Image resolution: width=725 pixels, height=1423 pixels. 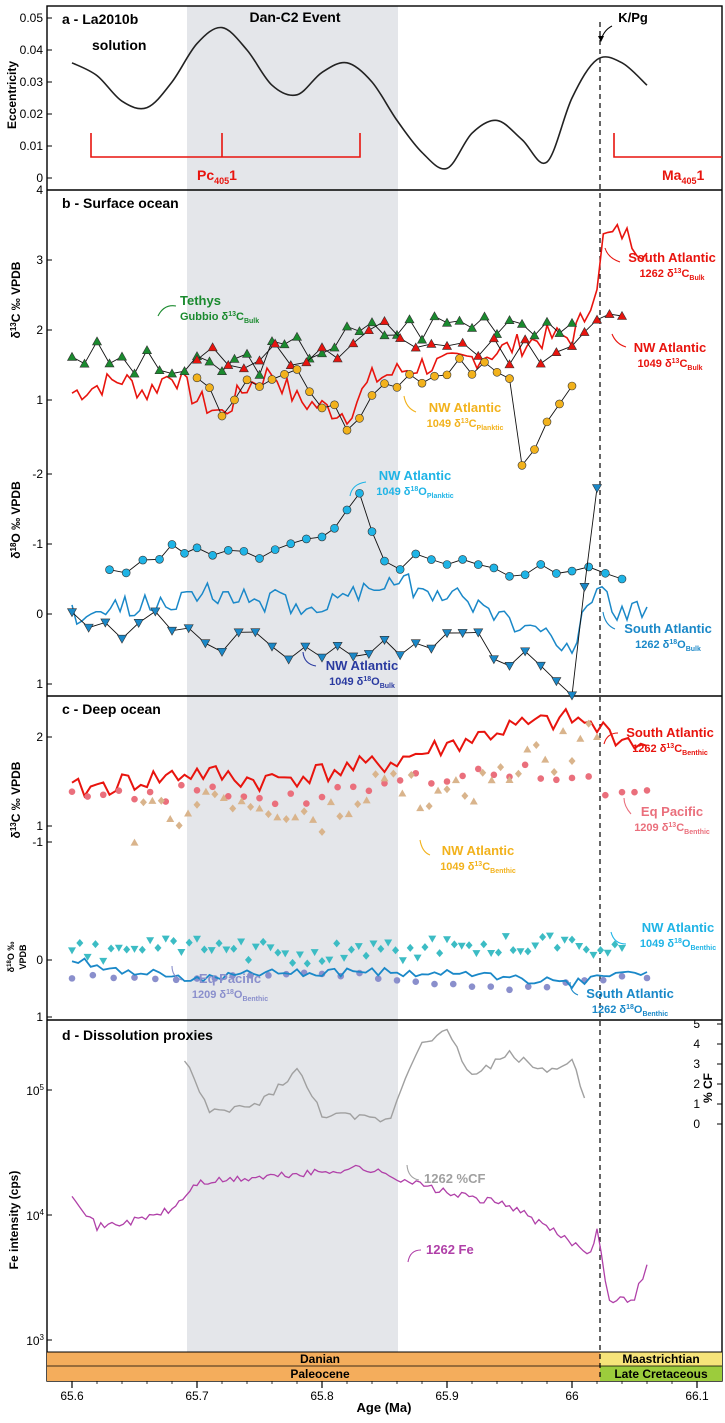 What do you see at coordinates (661, 1374) in the screenshot?
I see `epoch-late-cretaceous-label: Late Cretaceous` at bounding box center [661, 1374].